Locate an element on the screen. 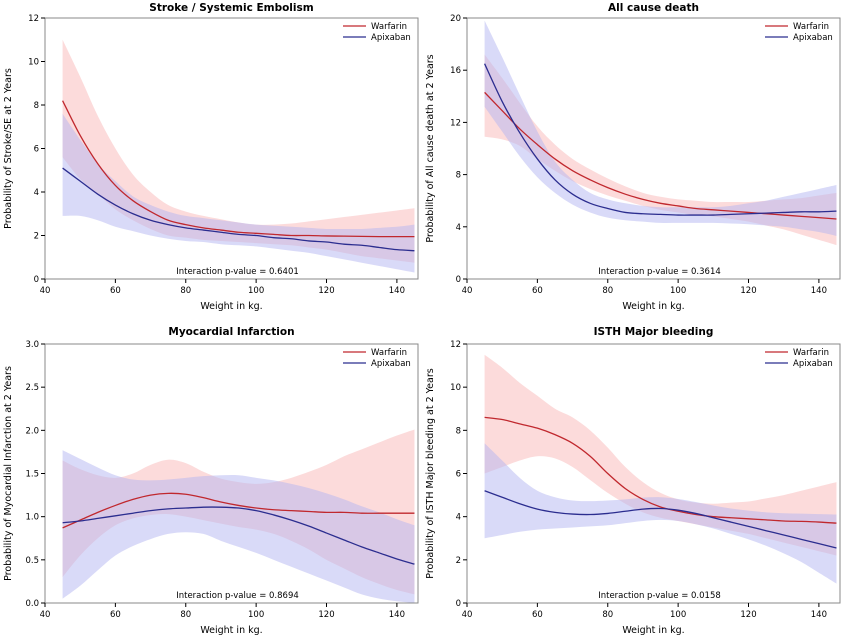  interaction-p-value: Interaction p-value = 0.6401 is located at coordinates (237, 272).